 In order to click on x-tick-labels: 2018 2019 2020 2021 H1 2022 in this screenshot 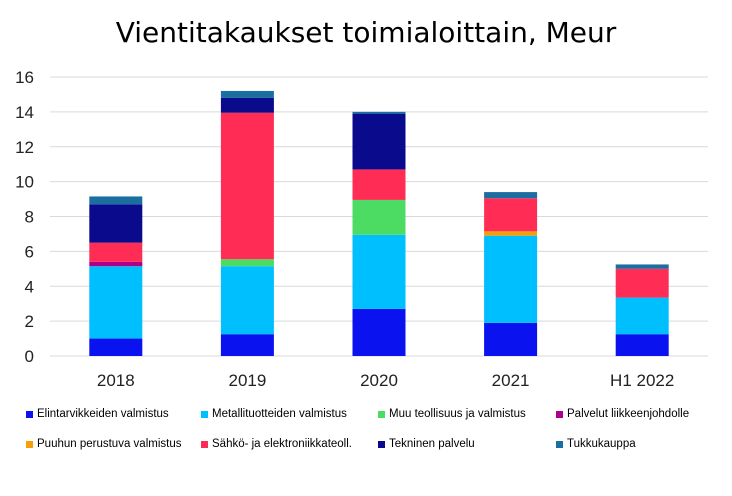, I will do `click(385, 380)`.